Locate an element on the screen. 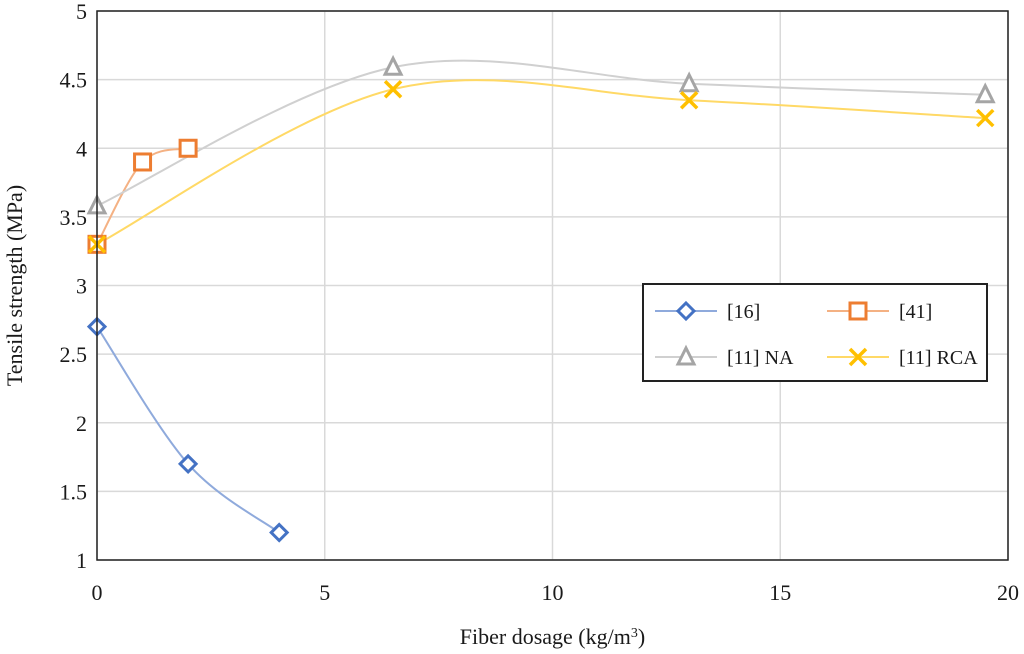  x-tick-label: 0 is located at coordinates (97, 592).